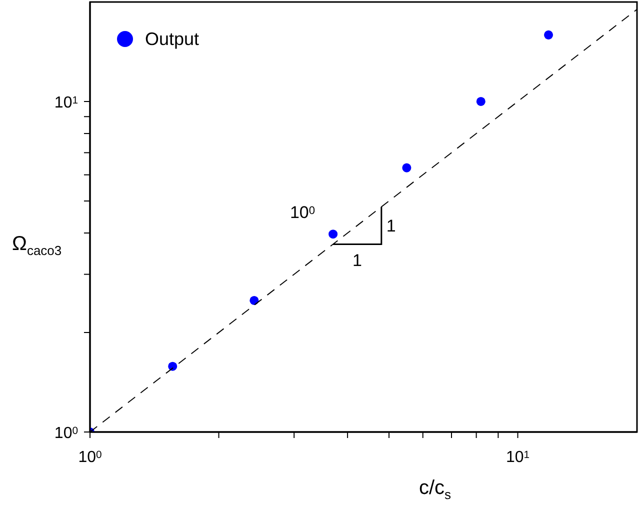 This screenshot has width=639, height=506. I want to click on legend-label: Output, so click(172, 39).